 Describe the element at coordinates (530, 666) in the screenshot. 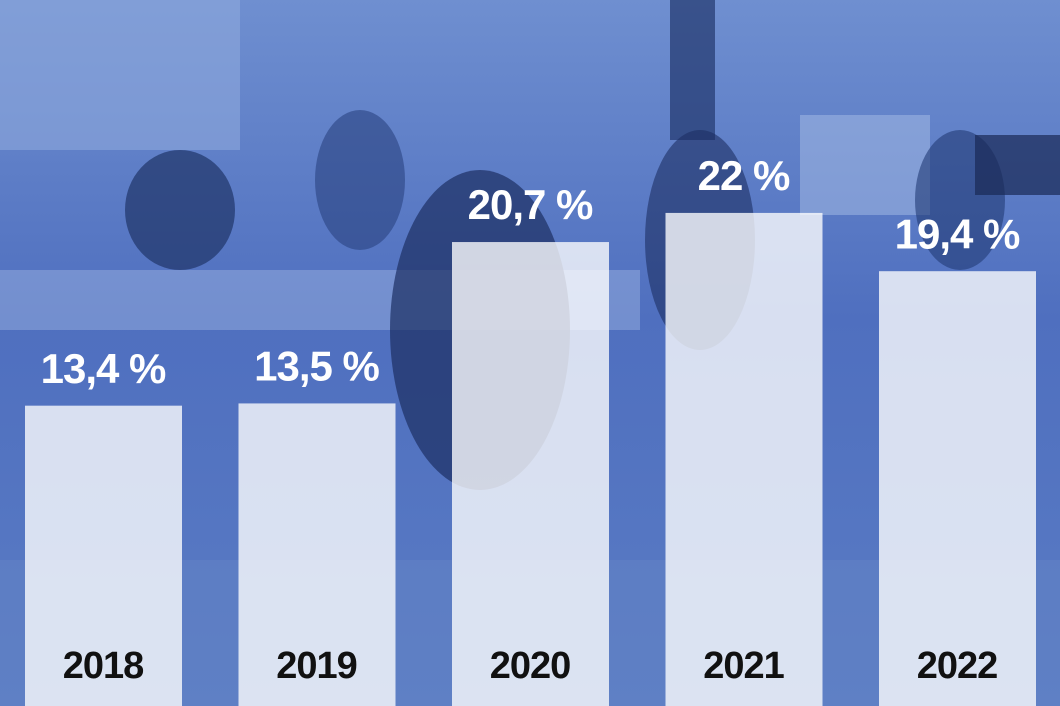

I see `x-tick-label: 2020` at that location.